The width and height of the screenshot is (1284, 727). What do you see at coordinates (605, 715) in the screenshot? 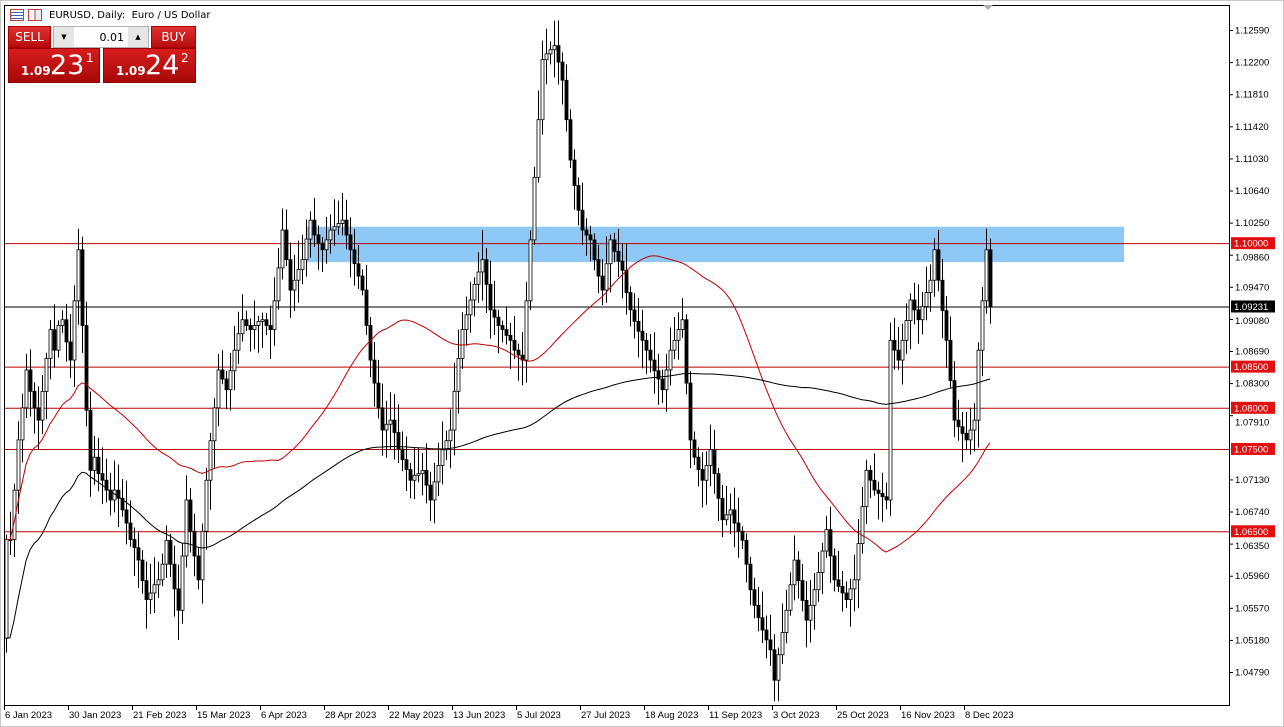
I see `x-tick-label: 27 Jul 2023` at bounding box center [605, 715].